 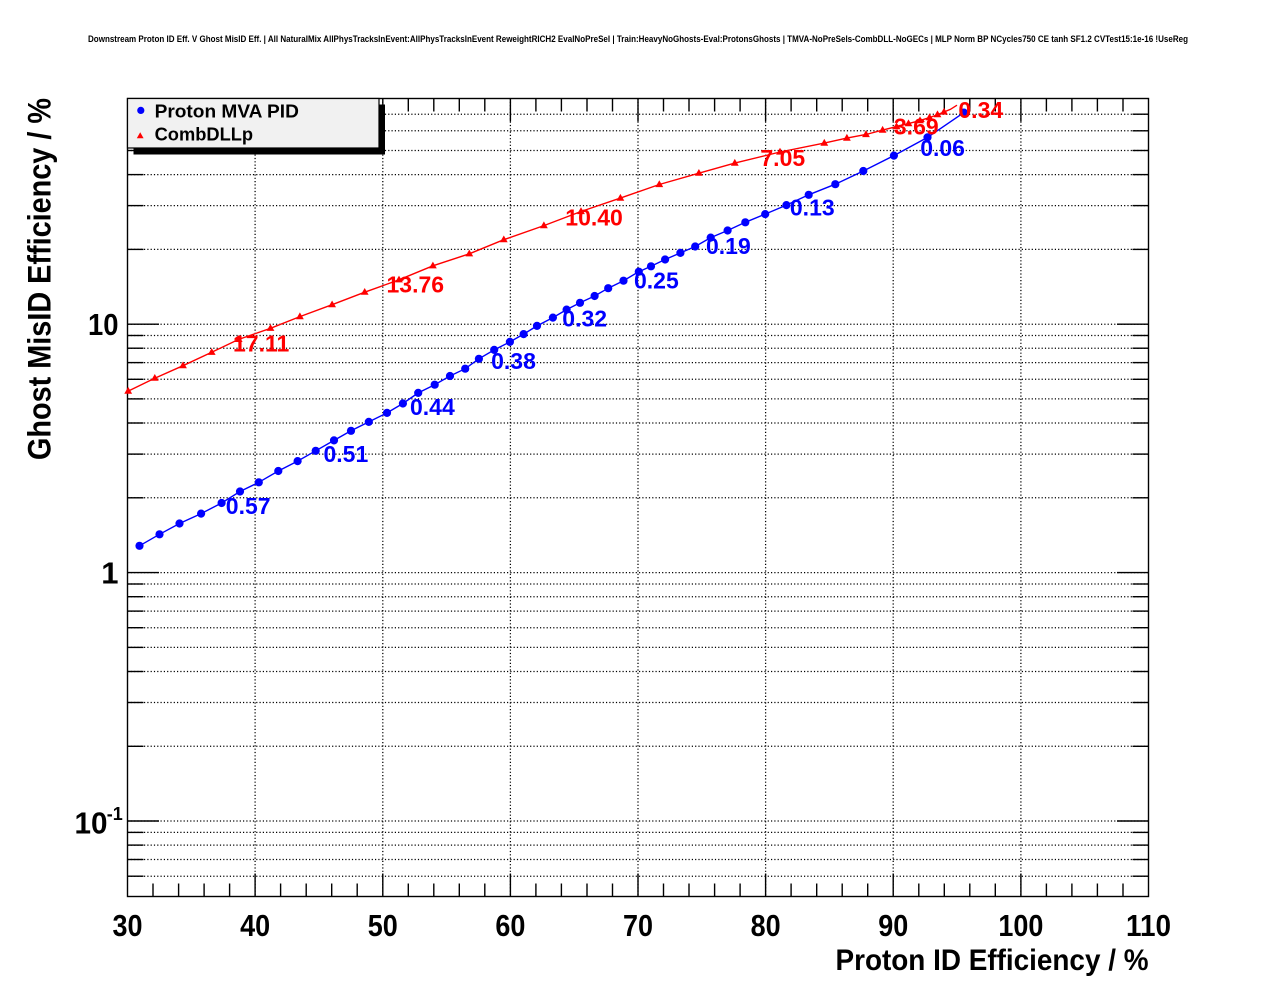 I want to click on svg-text: 100, so click(x=1020, y=925).